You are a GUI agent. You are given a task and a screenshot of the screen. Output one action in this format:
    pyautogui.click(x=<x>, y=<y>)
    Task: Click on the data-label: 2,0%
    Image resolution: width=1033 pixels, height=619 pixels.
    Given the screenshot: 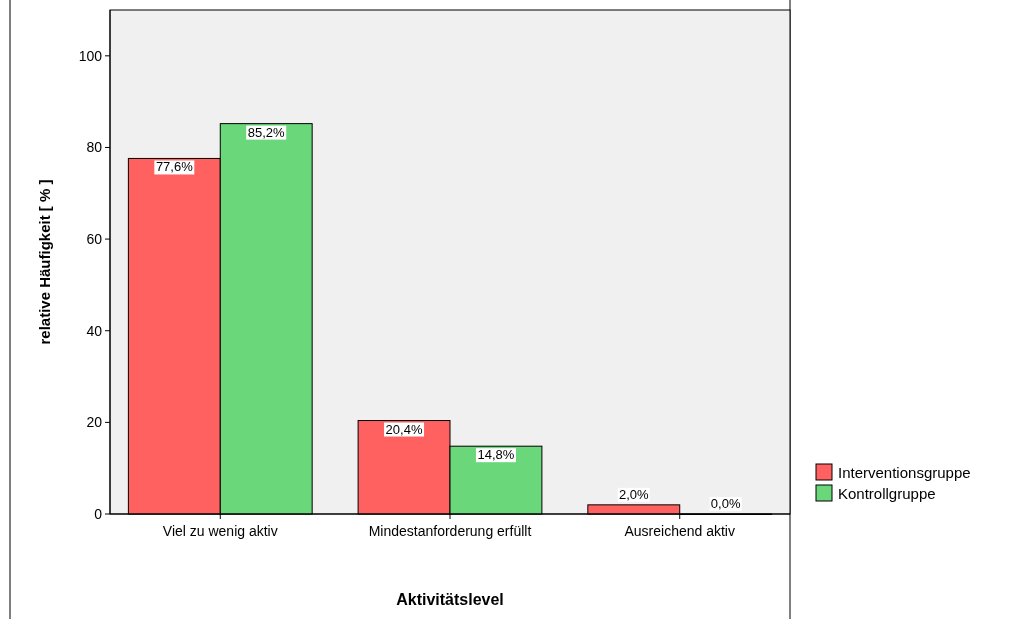 What is the action you would take?
    pyautogui.click(x=634, y=494)
    